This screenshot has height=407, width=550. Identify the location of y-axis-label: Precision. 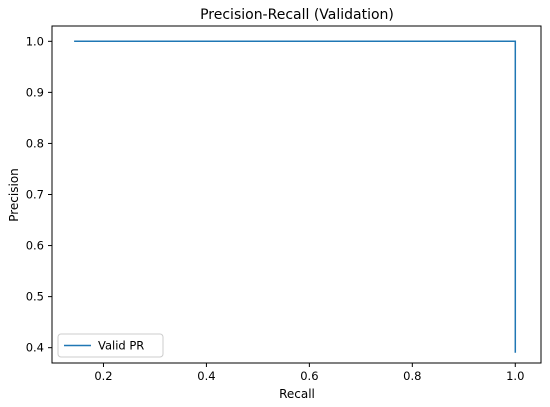
(14, 195).